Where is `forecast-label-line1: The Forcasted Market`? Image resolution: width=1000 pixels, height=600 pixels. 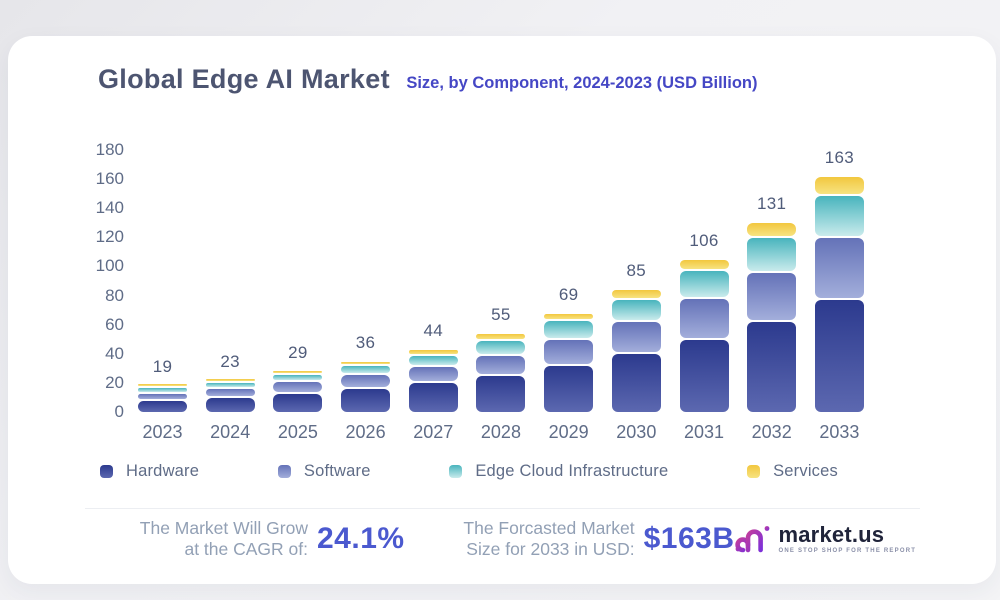 forecast-label-line1: The Forcasted Market is located at coordinates (549, 528).